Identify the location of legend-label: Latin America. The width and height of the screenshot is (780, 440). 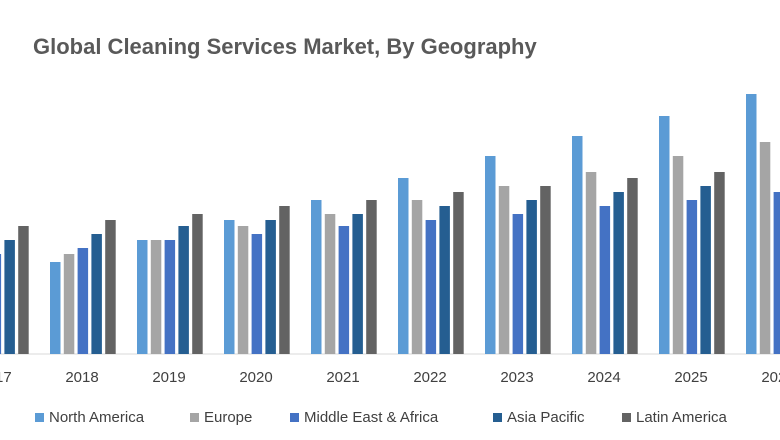
(682, 417).